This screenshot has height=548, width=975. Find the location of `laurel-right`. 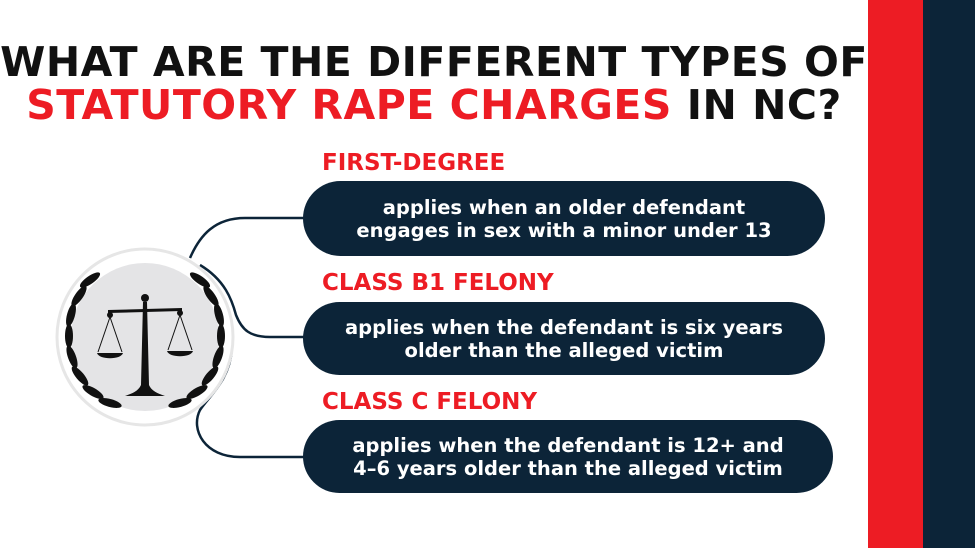

laurel-right is located at coordinates (196, 340).